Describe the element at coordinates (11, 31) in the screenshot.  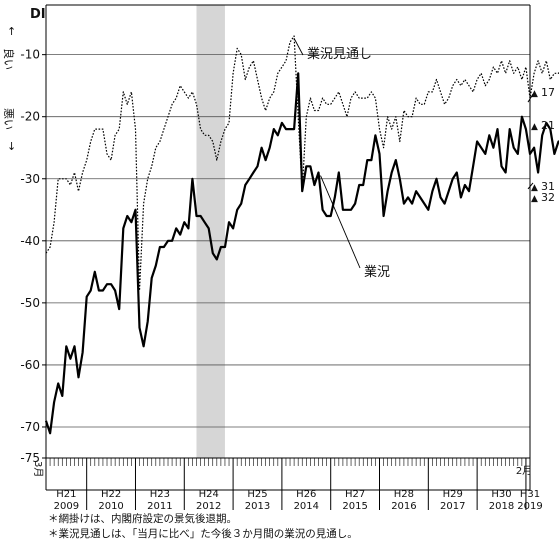
I see `y-direction-up-arrow: ↑` at that location.